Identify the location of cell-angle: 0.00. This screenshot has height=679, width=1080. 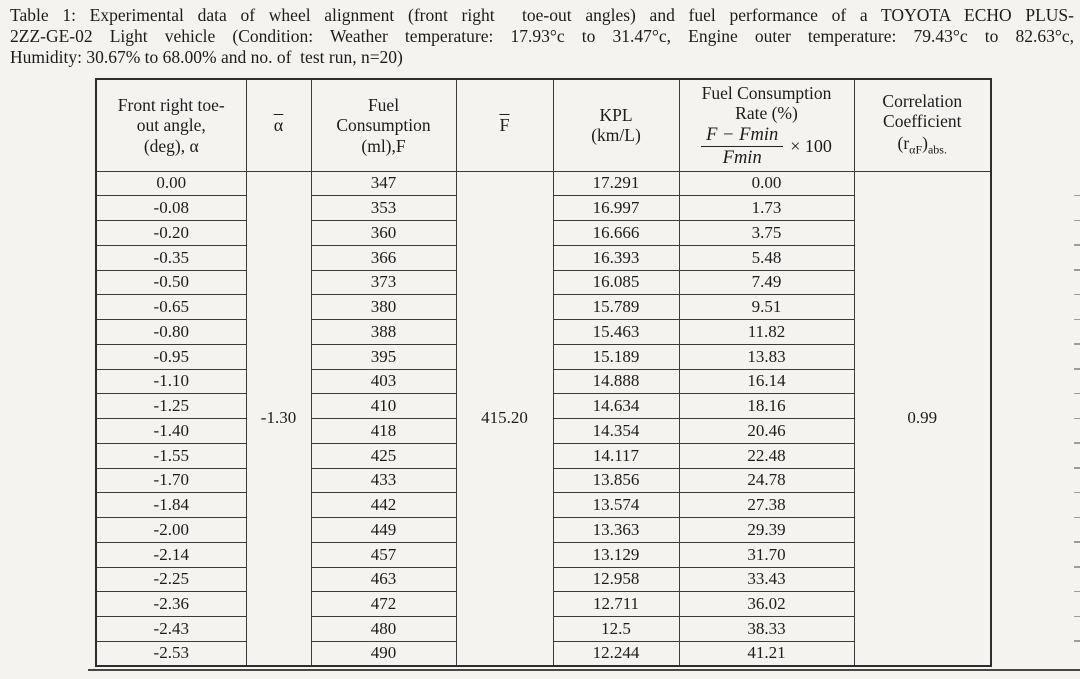
(171, 183).